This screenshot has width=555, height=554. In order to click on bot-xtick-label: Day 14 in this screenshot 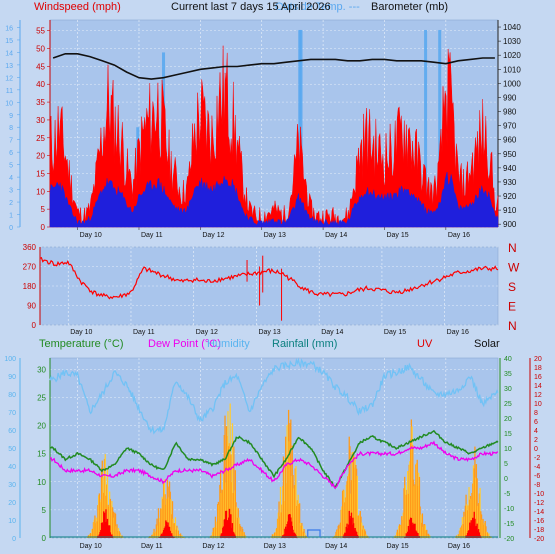, I will do `click(336, 546)`.